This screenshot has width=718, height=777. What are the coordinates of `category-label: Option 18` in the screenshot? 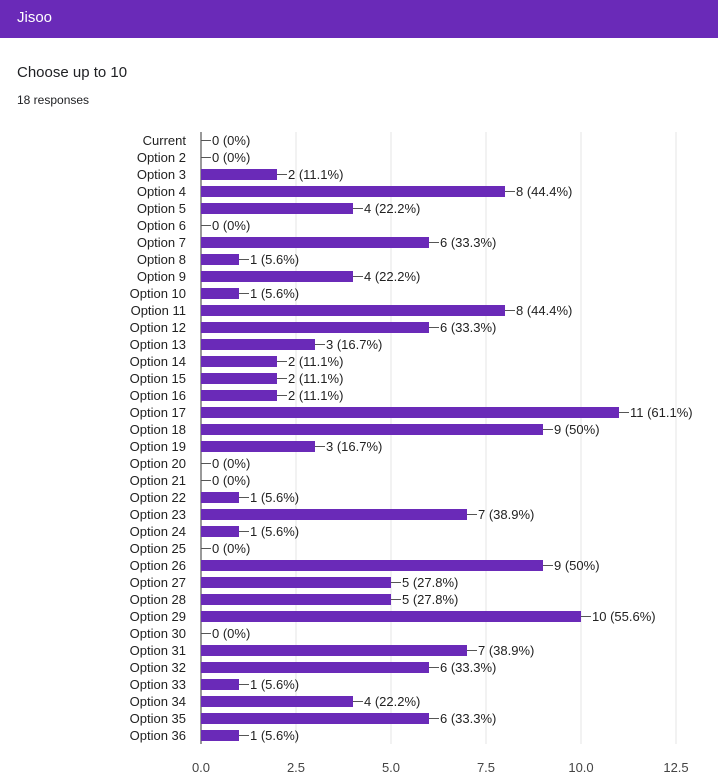 It's located at (158, 429).